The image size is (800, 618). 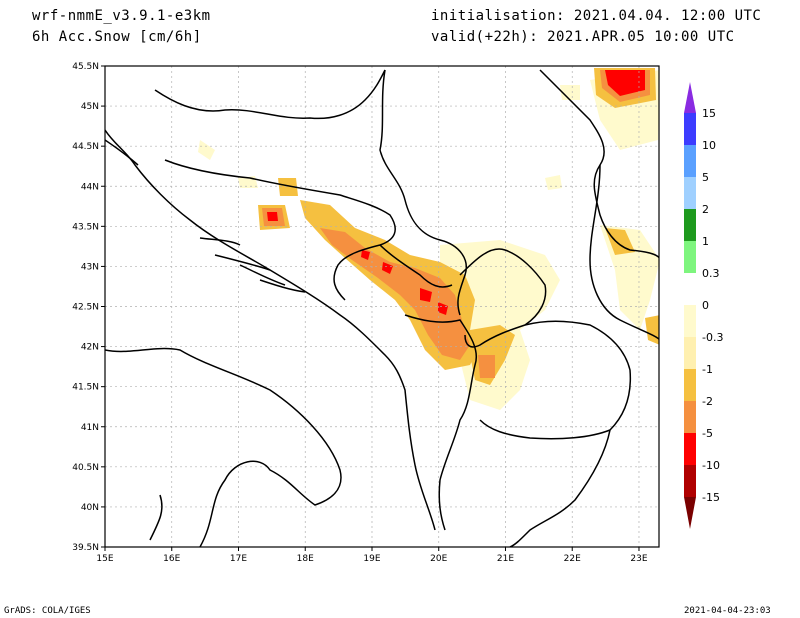 I want to click on y-tick-label: 44N, so click(x=90, y=187).